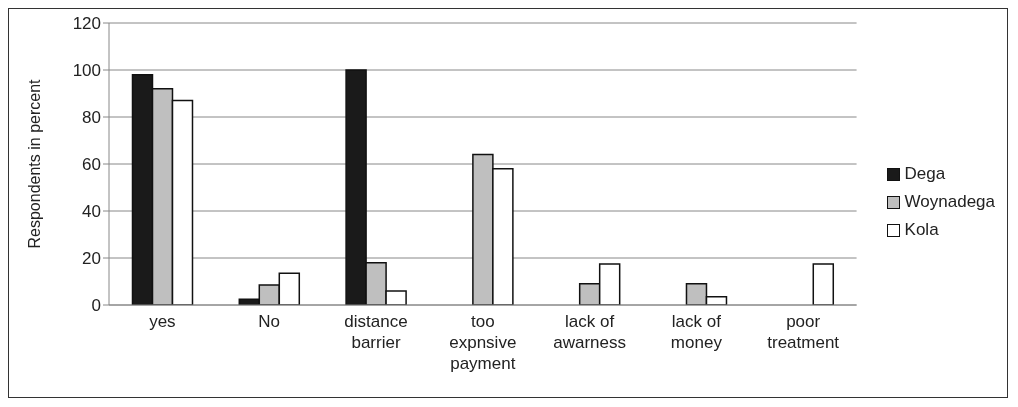 Image resolution: width=1018 pixels, height=407 pixels. Describe the element at coordinates (91, 165) in the screenshot. I see `y-tick-label: 60` at that location.